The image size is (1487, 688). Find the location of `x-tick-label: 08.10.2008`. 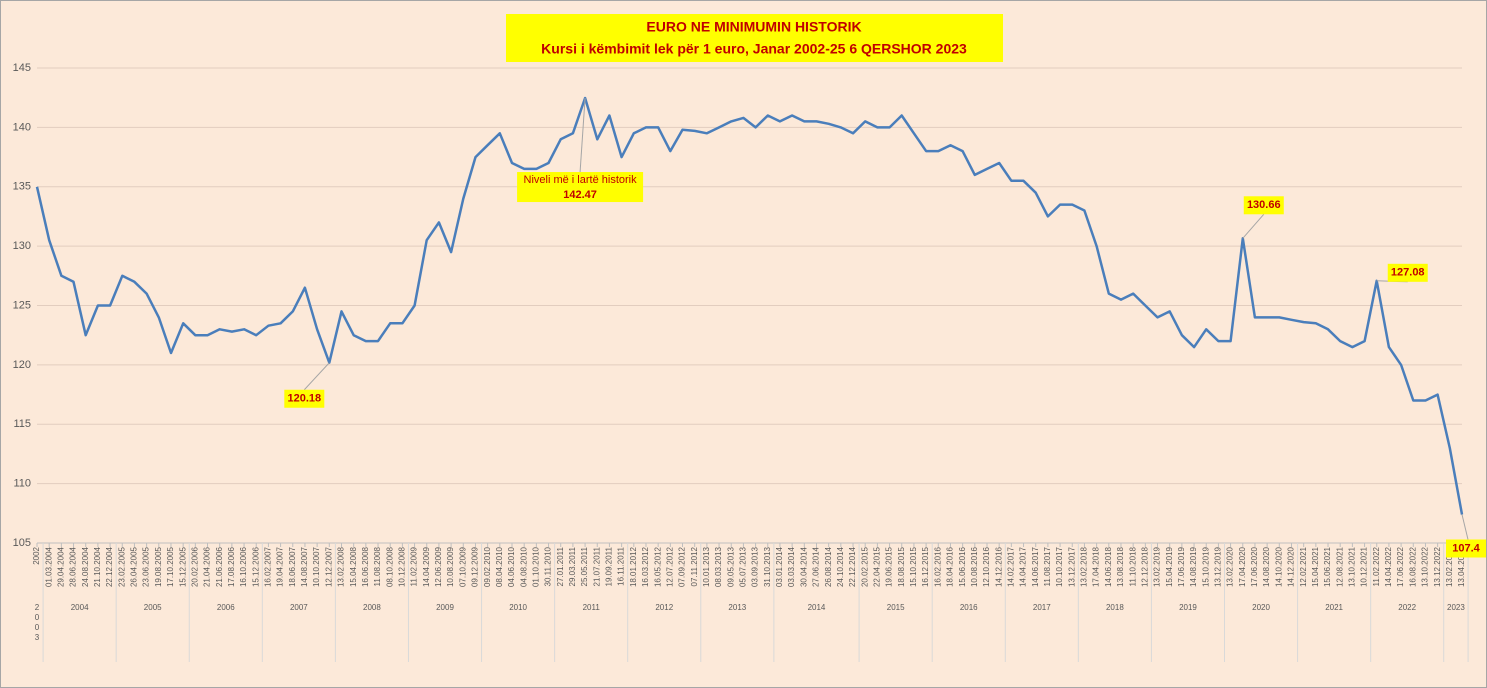

x-tick-label: 08.10.2008 is located at coordinates (389, 566).